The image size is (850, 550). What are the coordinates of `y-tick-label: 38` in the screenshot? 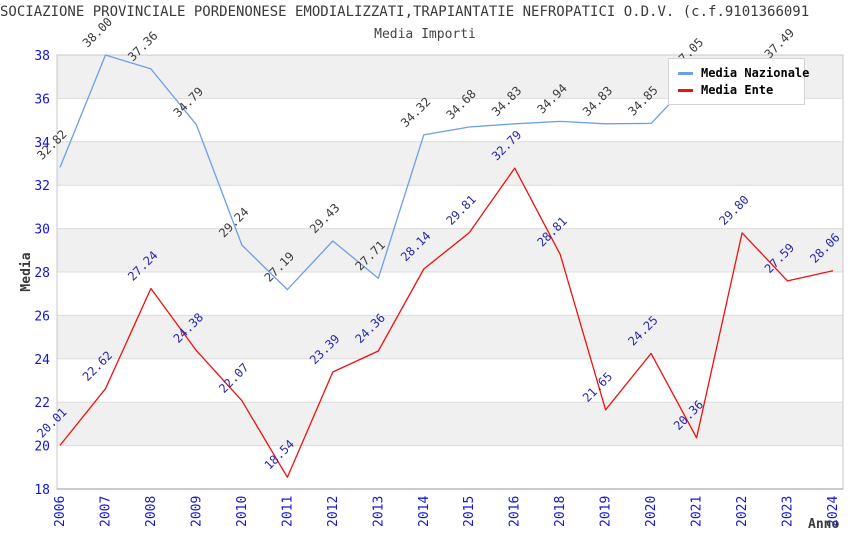 It's located at (42, 56).